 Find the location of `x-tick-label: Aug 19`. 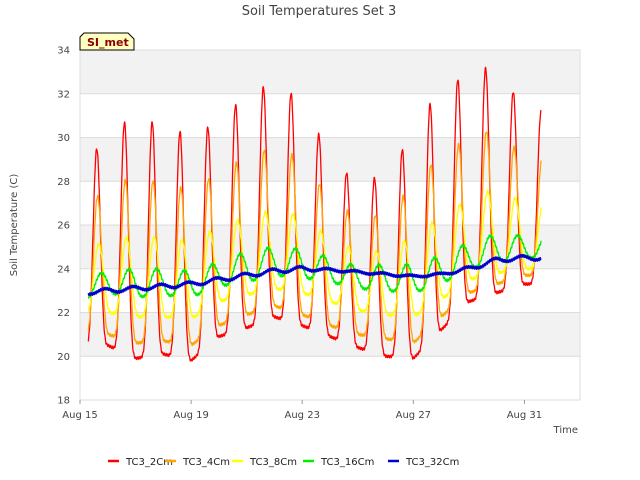

x-tick-label: Aug 19 is located at coordinates (190, 415).